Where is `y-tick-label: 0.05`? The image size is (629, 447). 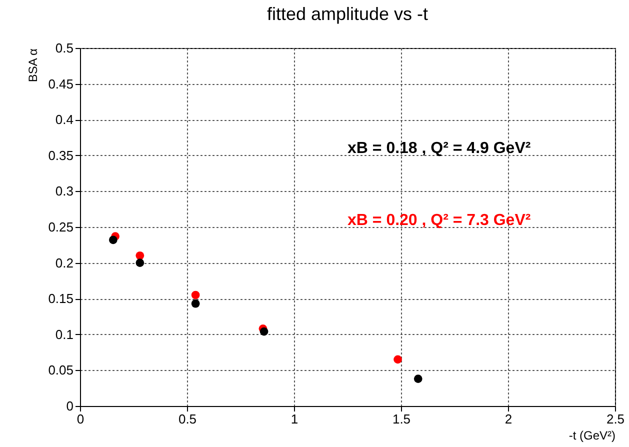 y-tick-label: 0.05 is located at coordinates (61, 370).